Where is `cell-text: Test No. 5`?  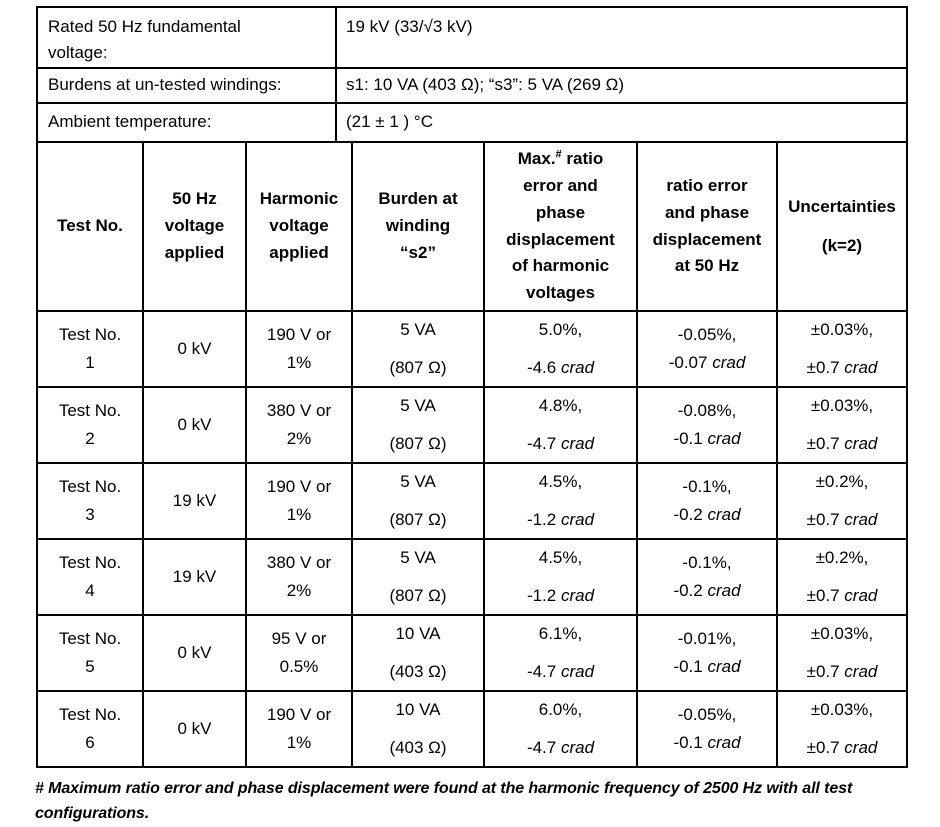 cell-text: Test No. 5 is located at coordinates (90, 652).